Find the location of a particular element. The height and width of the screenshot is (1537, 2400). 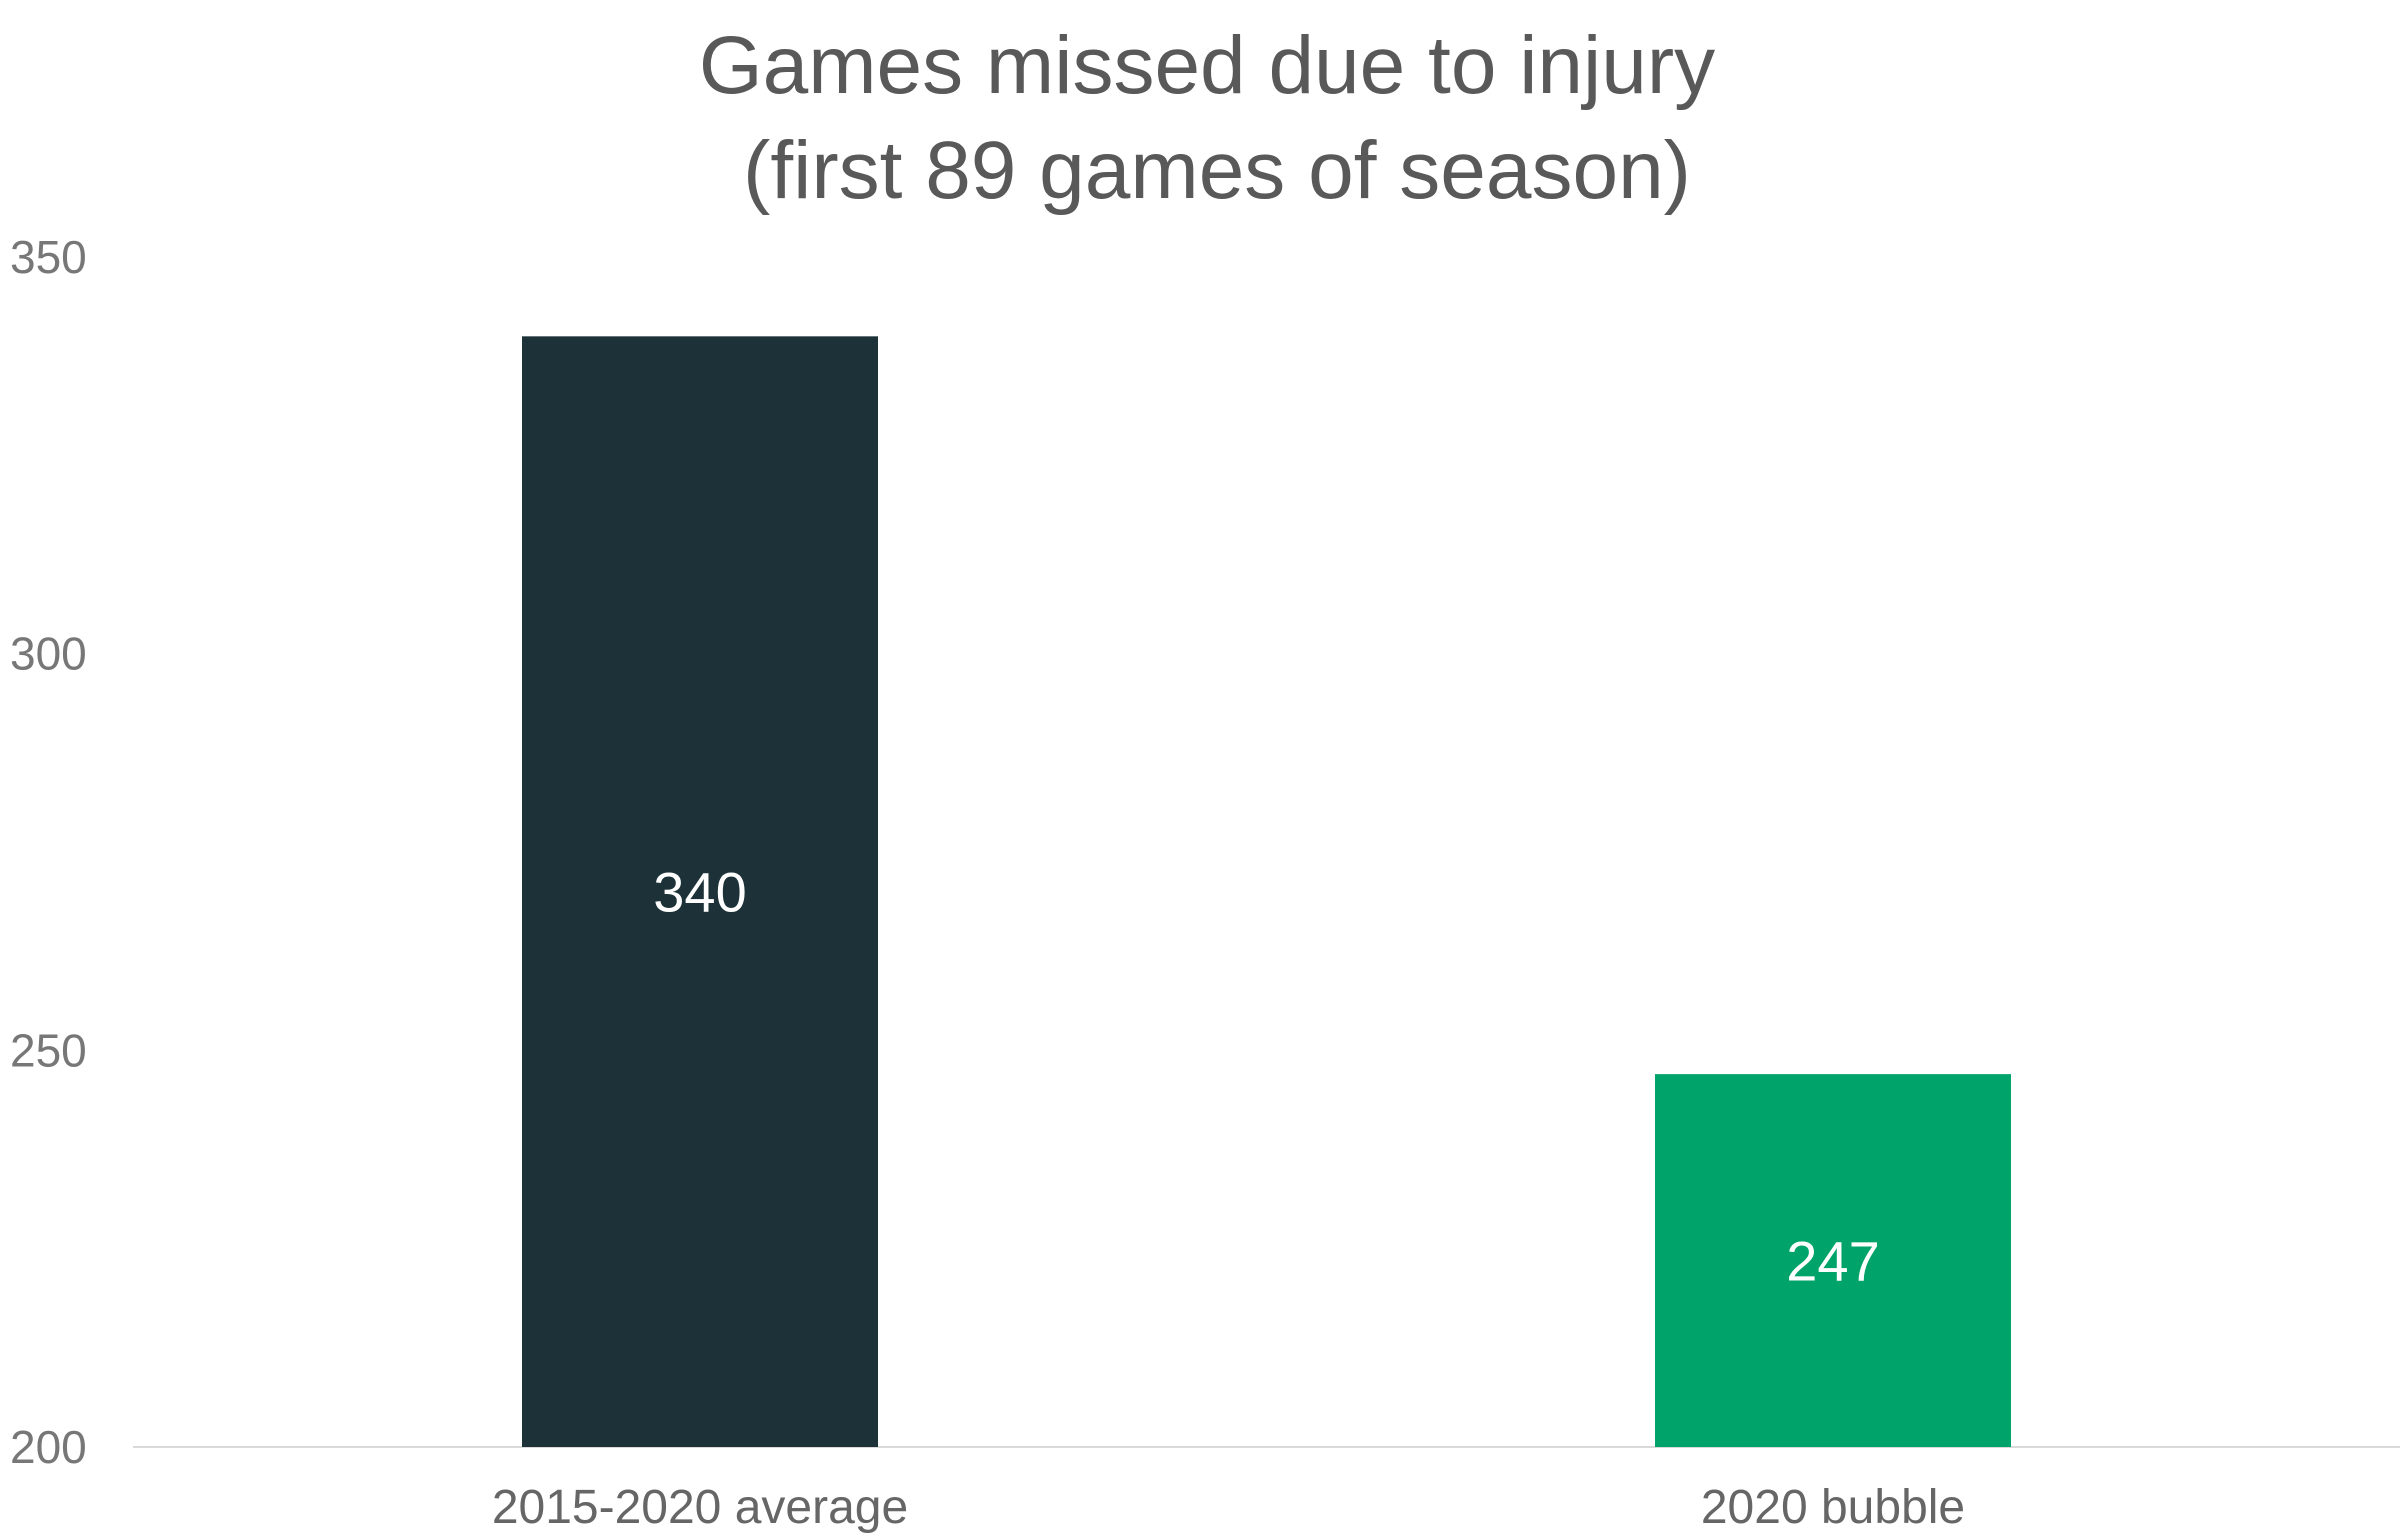

value-labels: 340 247 is located at coordinates (1266, 1077).